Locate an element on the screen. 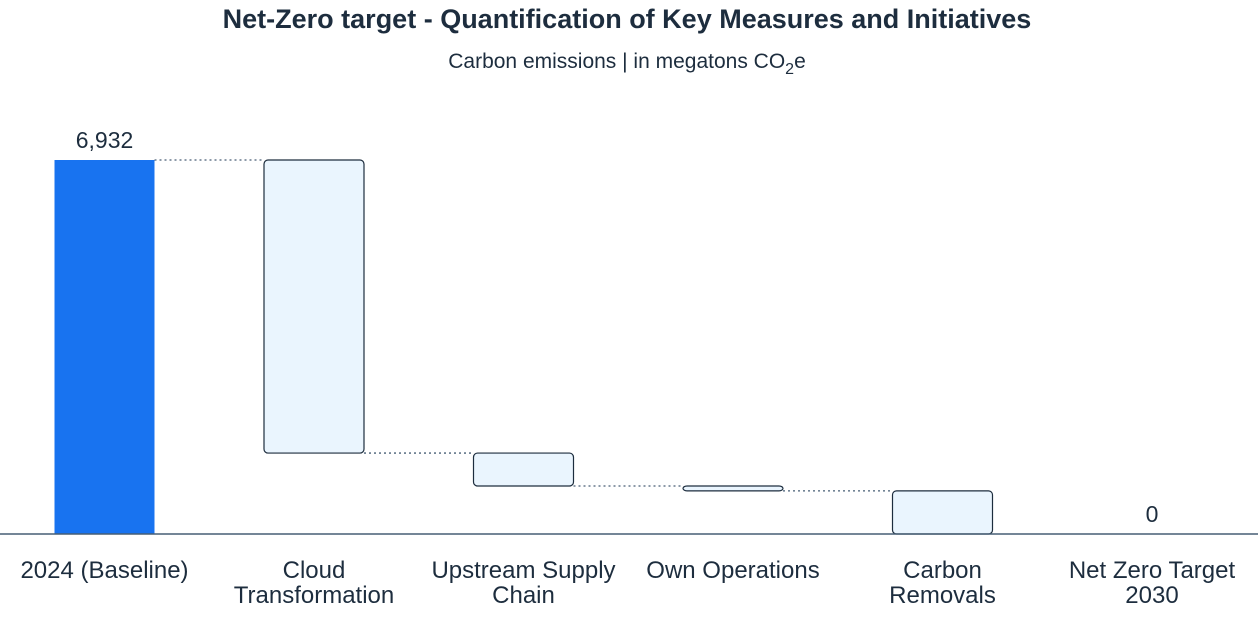  category-label-0: 2024 (Baseline) is located at coordinates (104, 570).